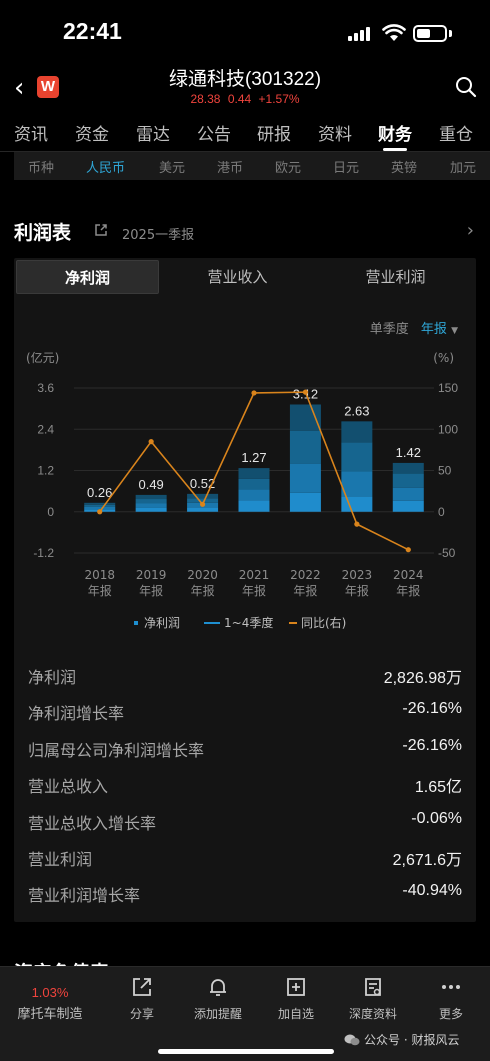 This screenshot has width=490, height=1061. Describe the element at coordinates (456, 135) in the screenshot. I see `tab-holdings: 重仓` at that location.